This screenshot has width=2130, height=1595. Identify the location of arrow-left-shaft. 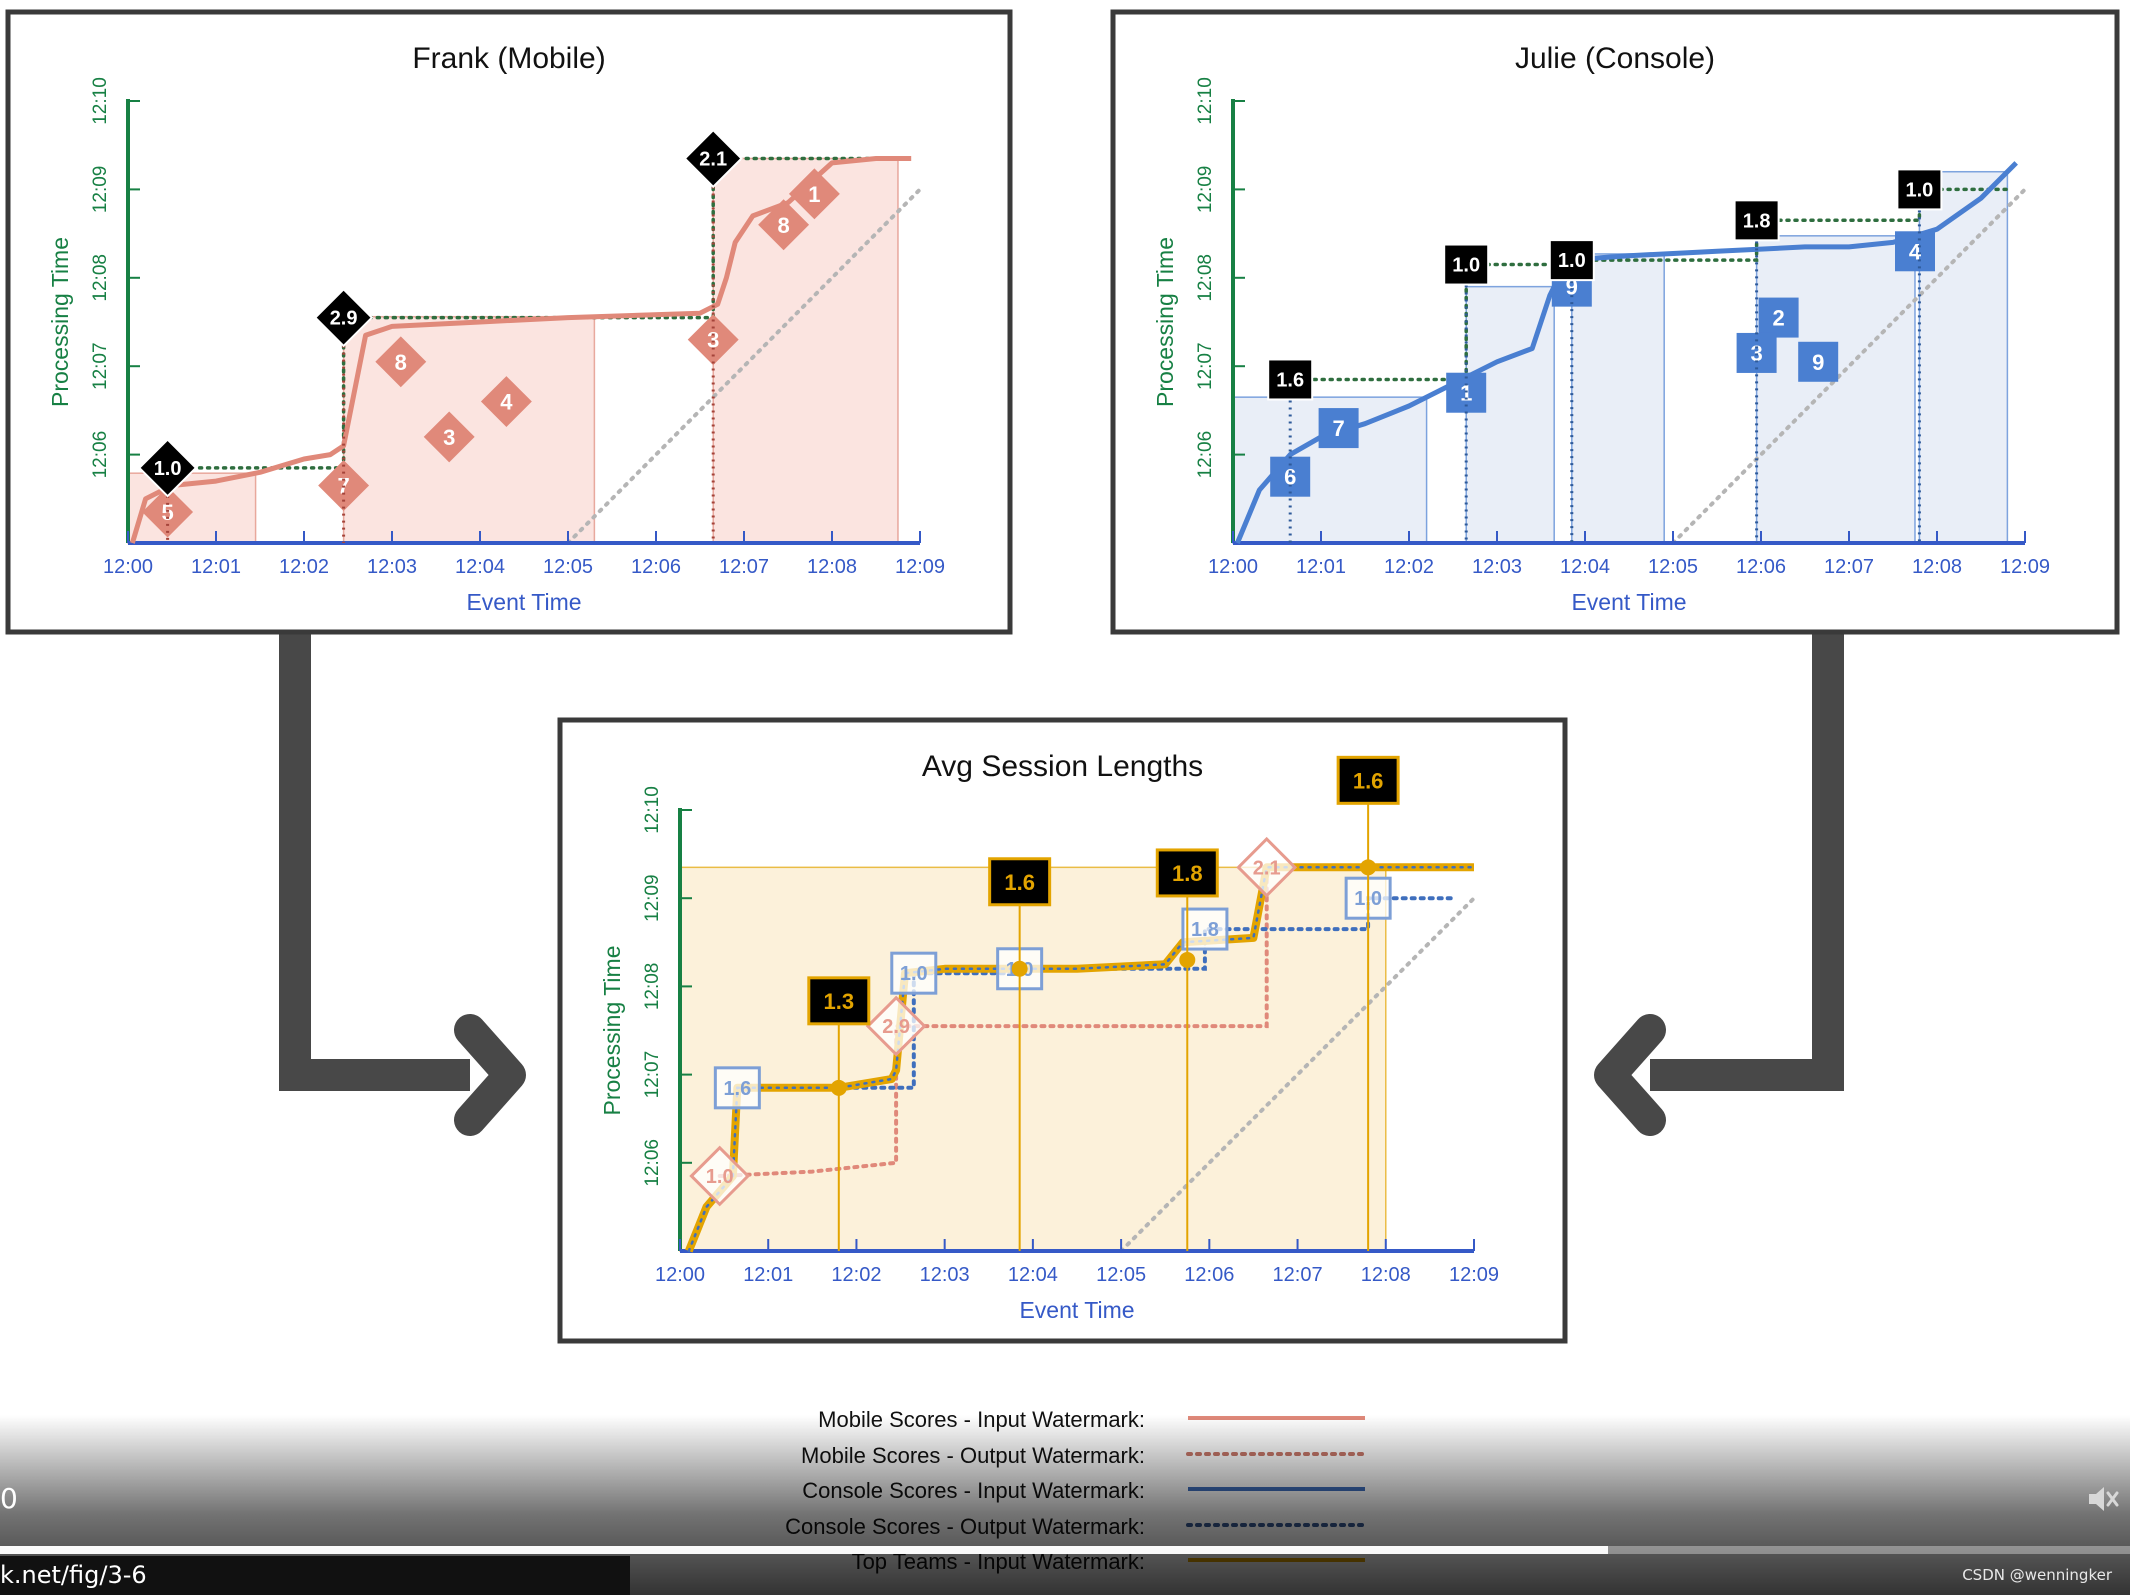
(374, 860).